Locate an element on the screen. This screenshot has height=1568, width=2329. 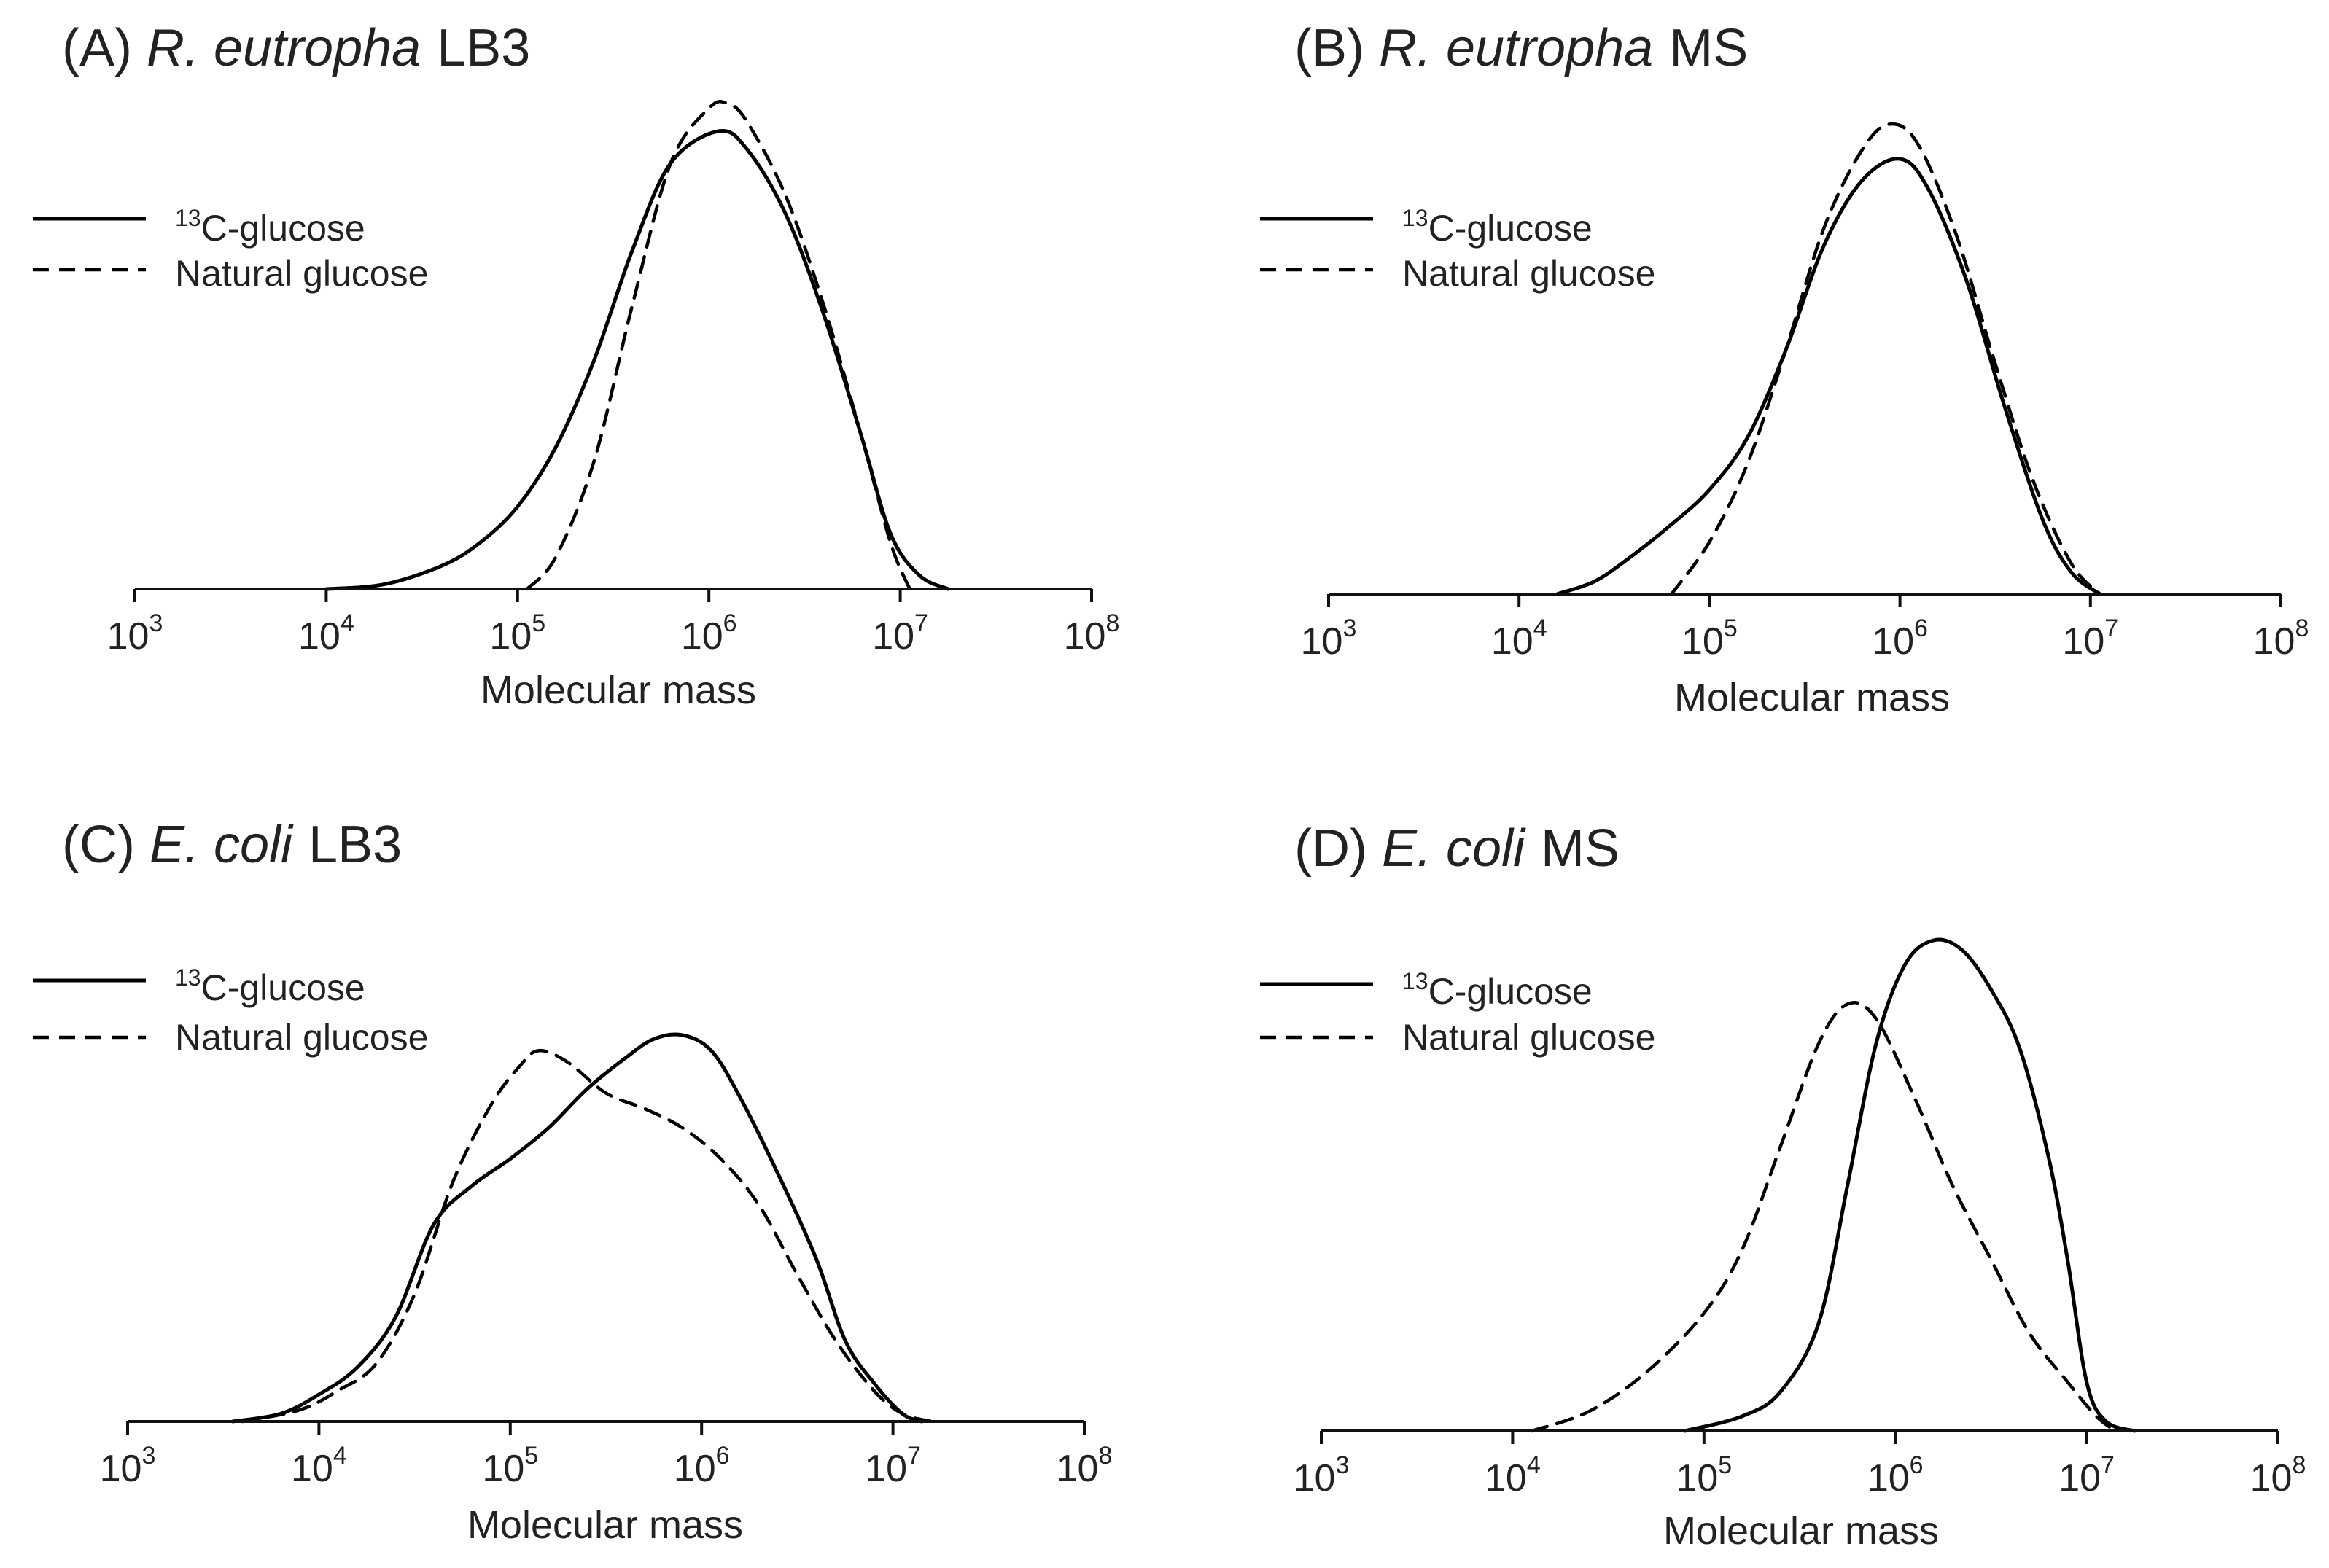
panel-title: (B) R. eutropha MS is located at coordinates (1521, 48).